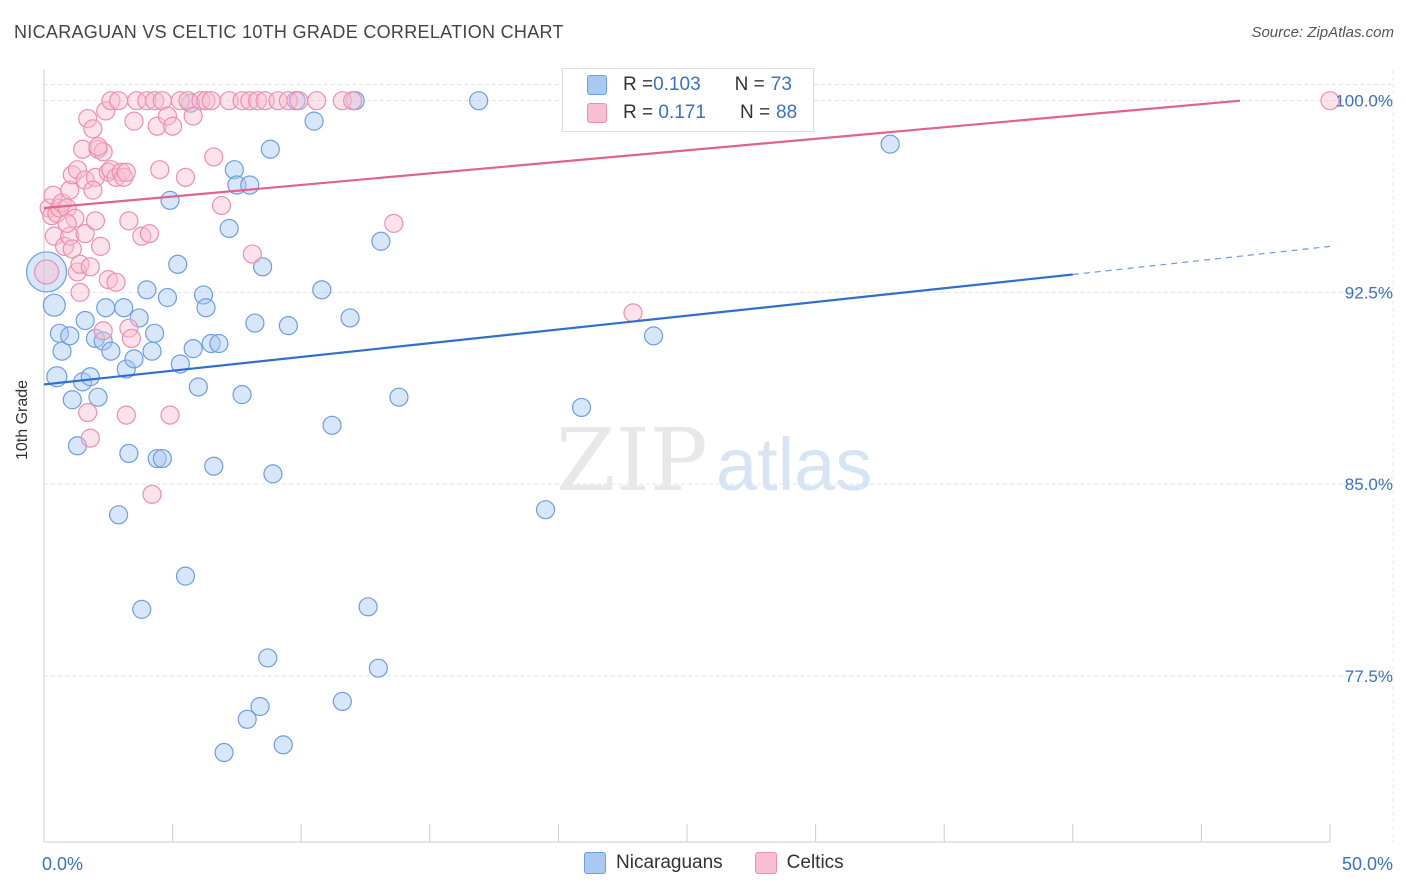  I want to click on y-tick-label: 92.5%, so click(1369, 292).